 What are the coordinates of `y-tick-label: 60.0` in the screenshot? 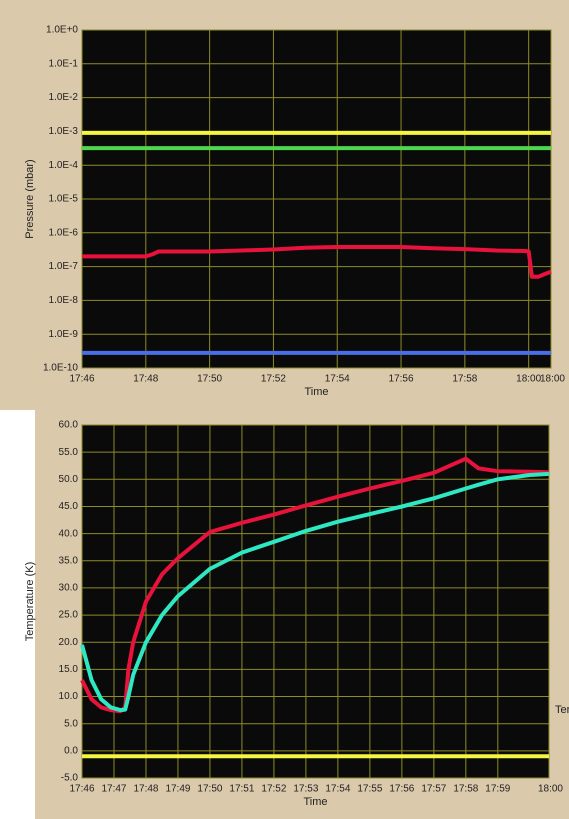 It's located at (69, 425).